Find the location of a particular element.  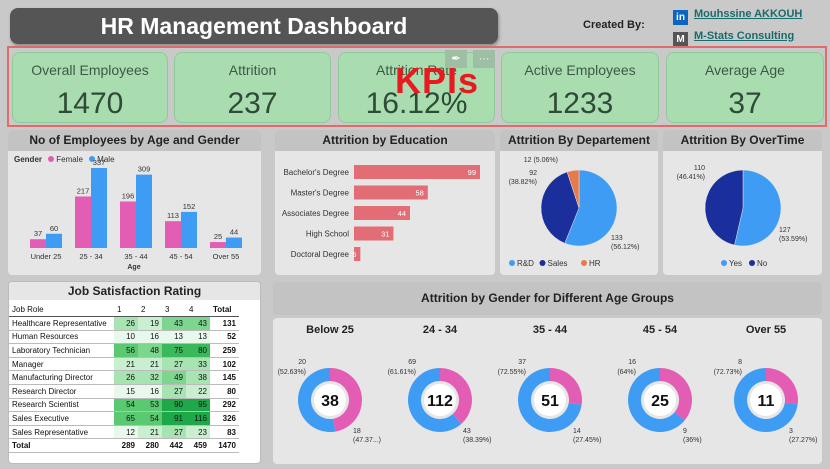

kpi-card-overall-employees: Overall Employees 1470 is located at coordinates (90, 87).